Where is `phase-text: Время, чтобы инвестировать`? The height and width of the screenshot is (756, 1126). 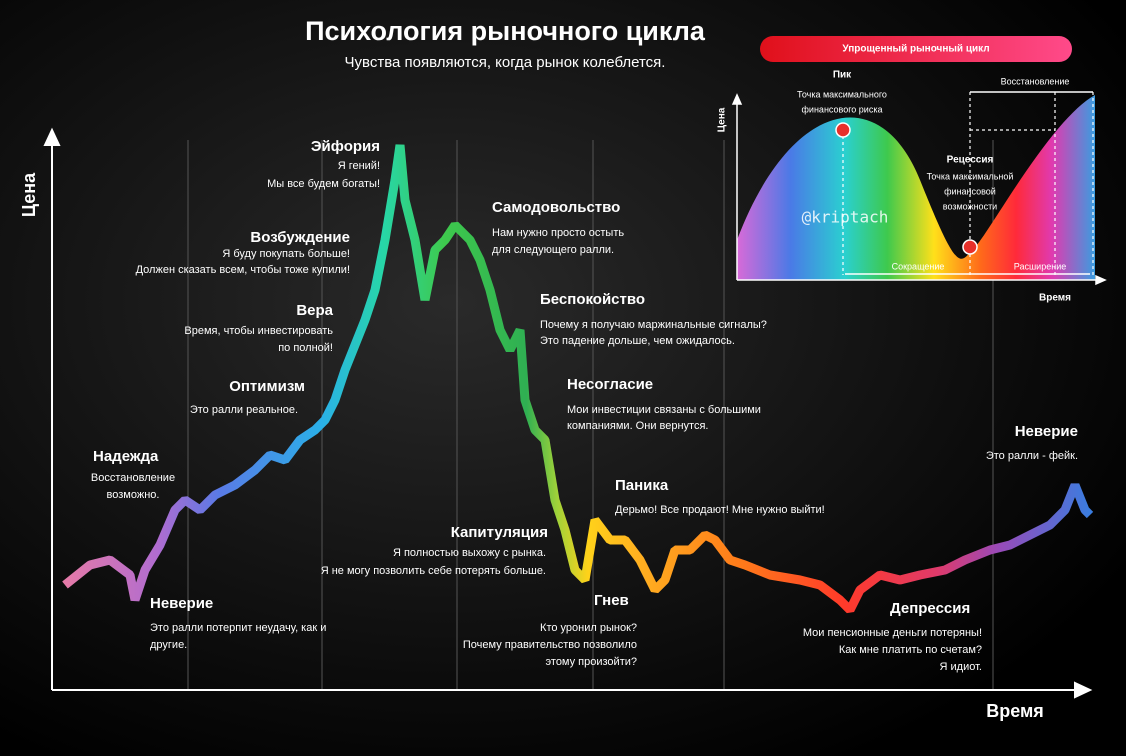 phase-text: Время, чтобы инвестировать is located at coordinates (258, 331).